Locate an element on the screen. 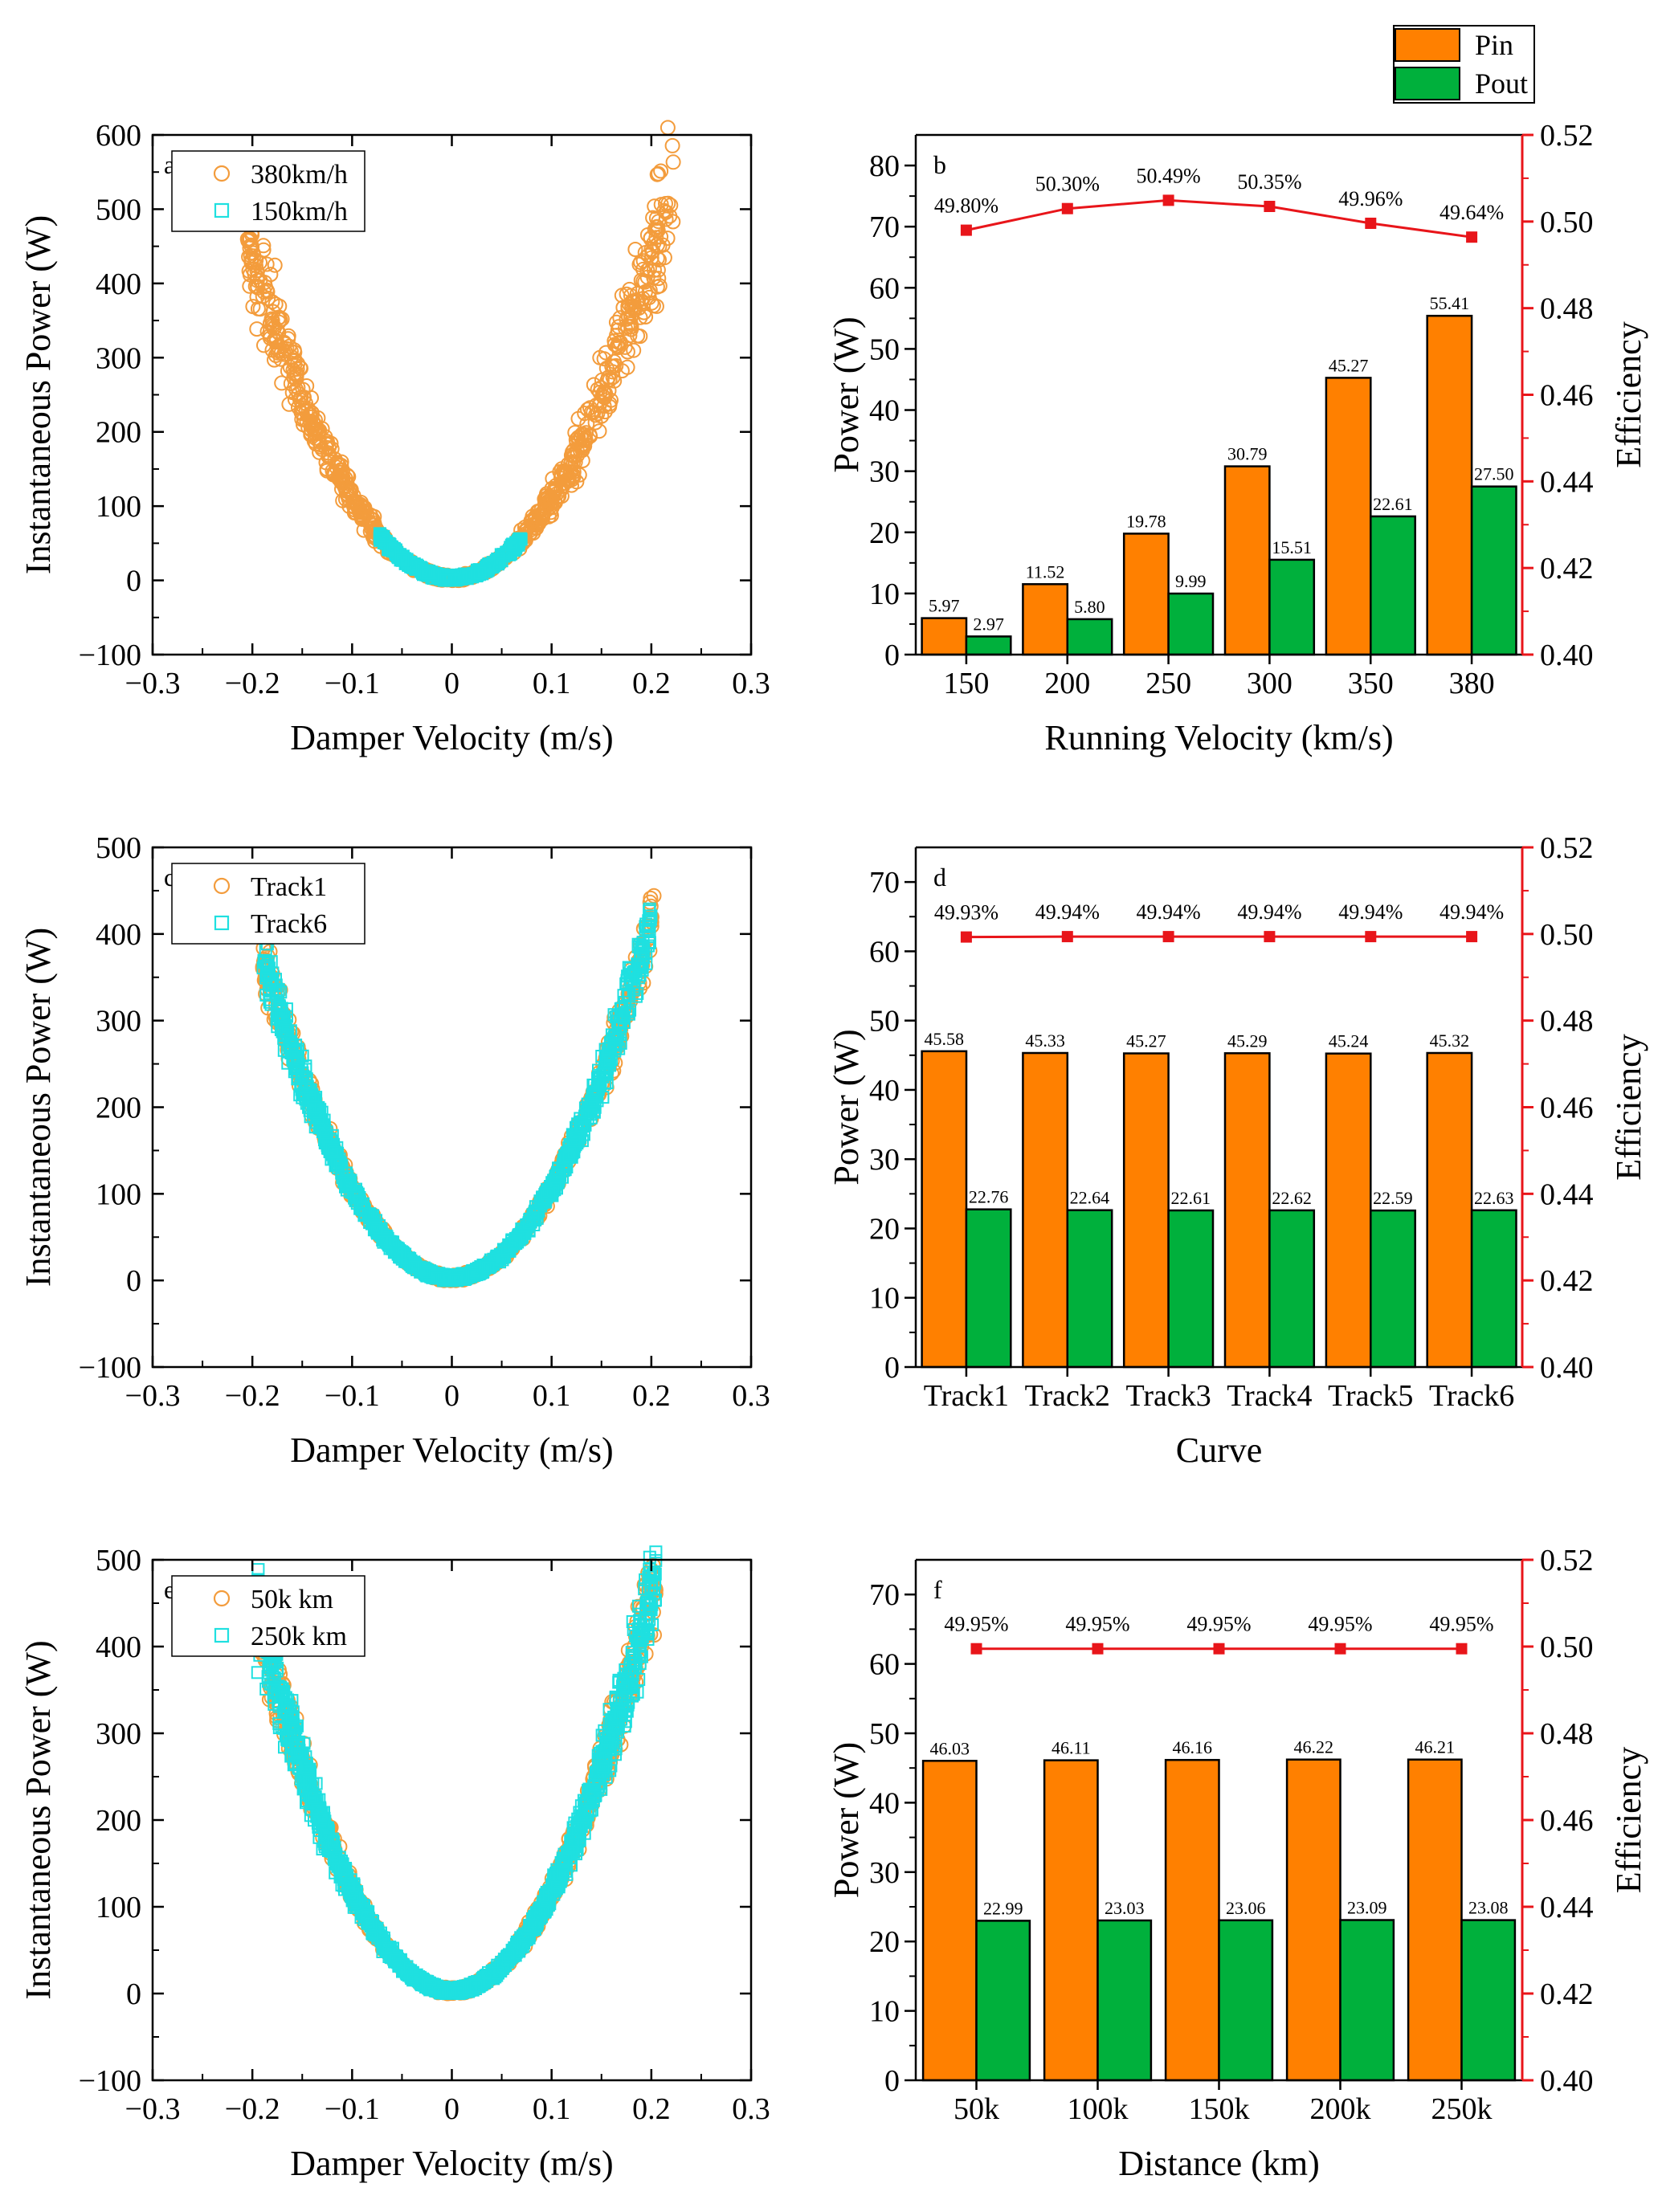  y-tick-label: 300 is located at coordinates (118, 358).